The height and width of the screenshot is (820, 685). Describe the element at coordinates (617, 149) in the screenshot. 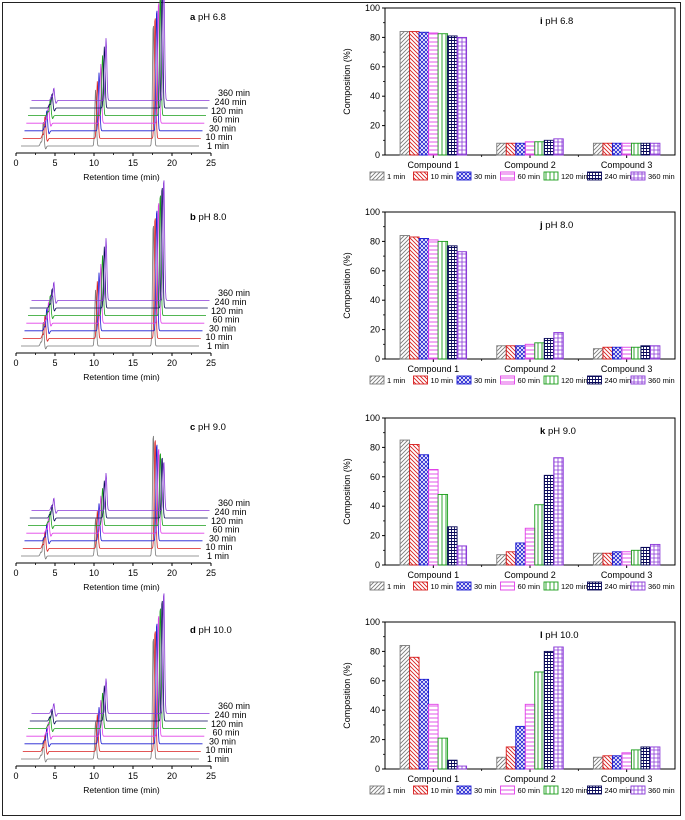

I see `bar-compound-3-30-min` at that location.